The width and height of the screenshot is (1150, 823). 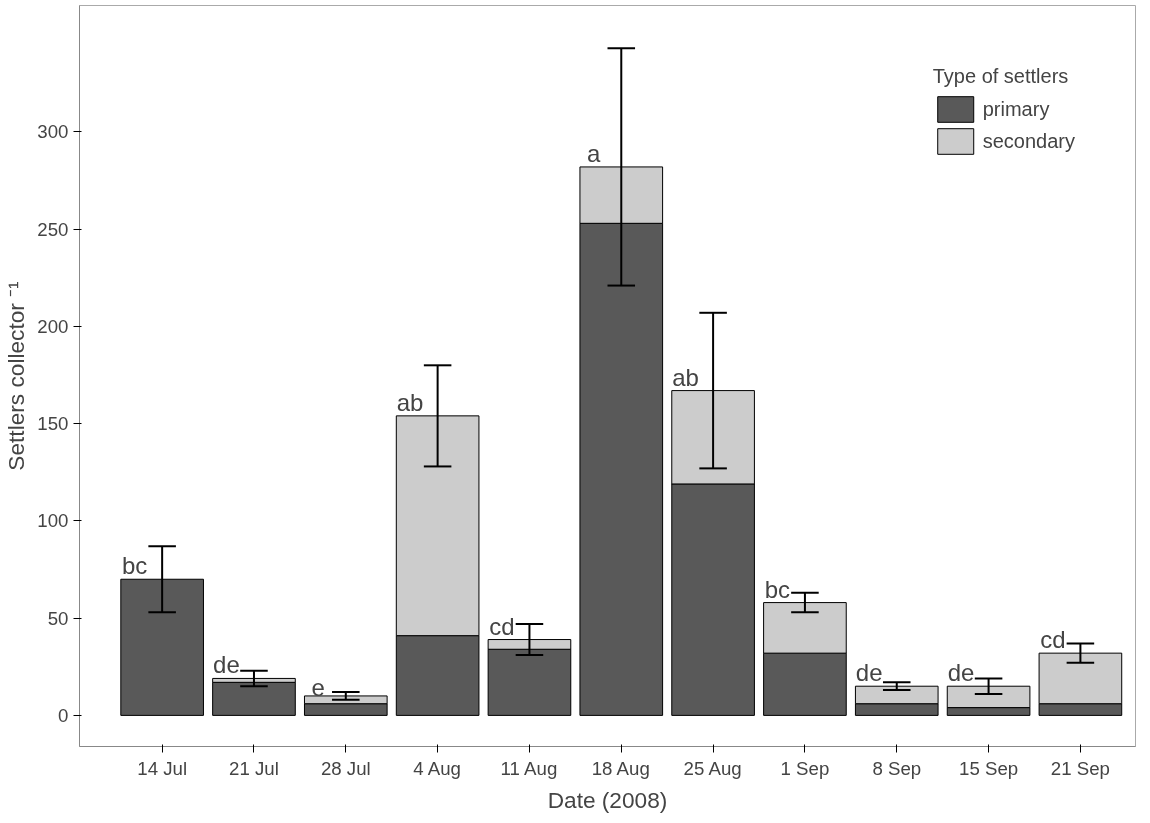 What do you see at coordinates (53, 326) in the screenshot?
I see `y-tick-label: 200` at bounding box center [53, 326].